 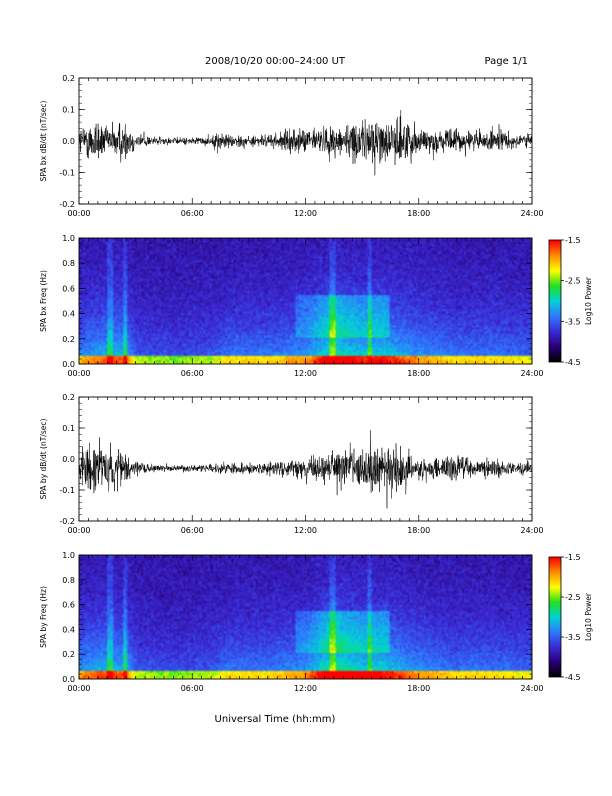 I want to click on by-waveform-x-tick-label: 00:00, so click(x=78, y=530).